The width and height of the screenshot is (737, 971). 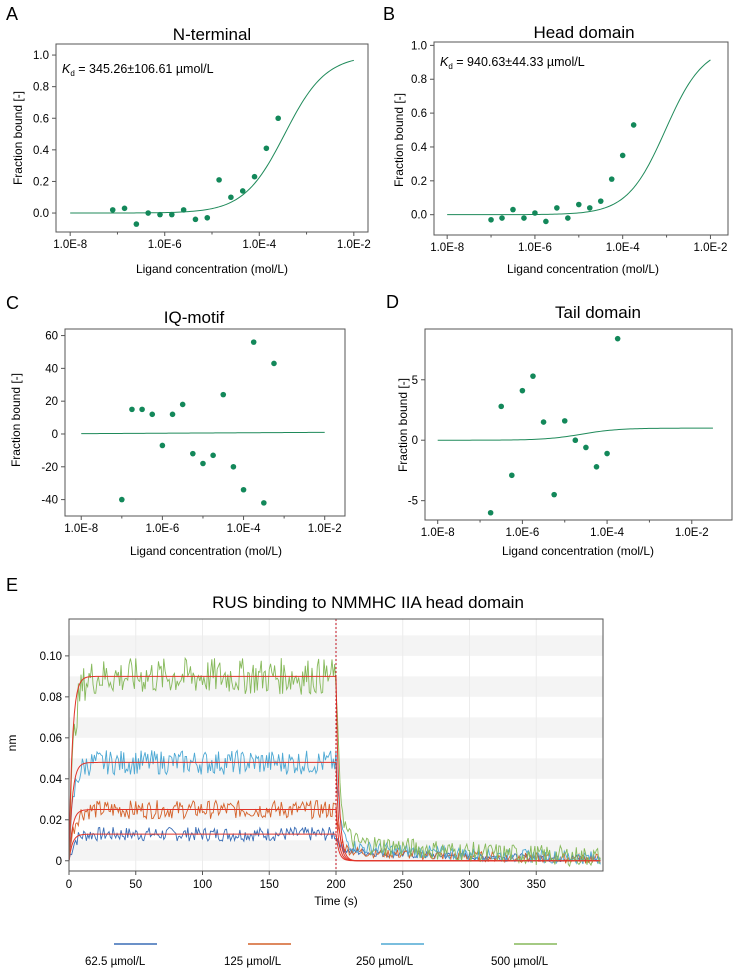 What do you see at coordinates (51, 402) in the screenshot?
I see `y-tick-label: 20` at bounding box center [51, 402].